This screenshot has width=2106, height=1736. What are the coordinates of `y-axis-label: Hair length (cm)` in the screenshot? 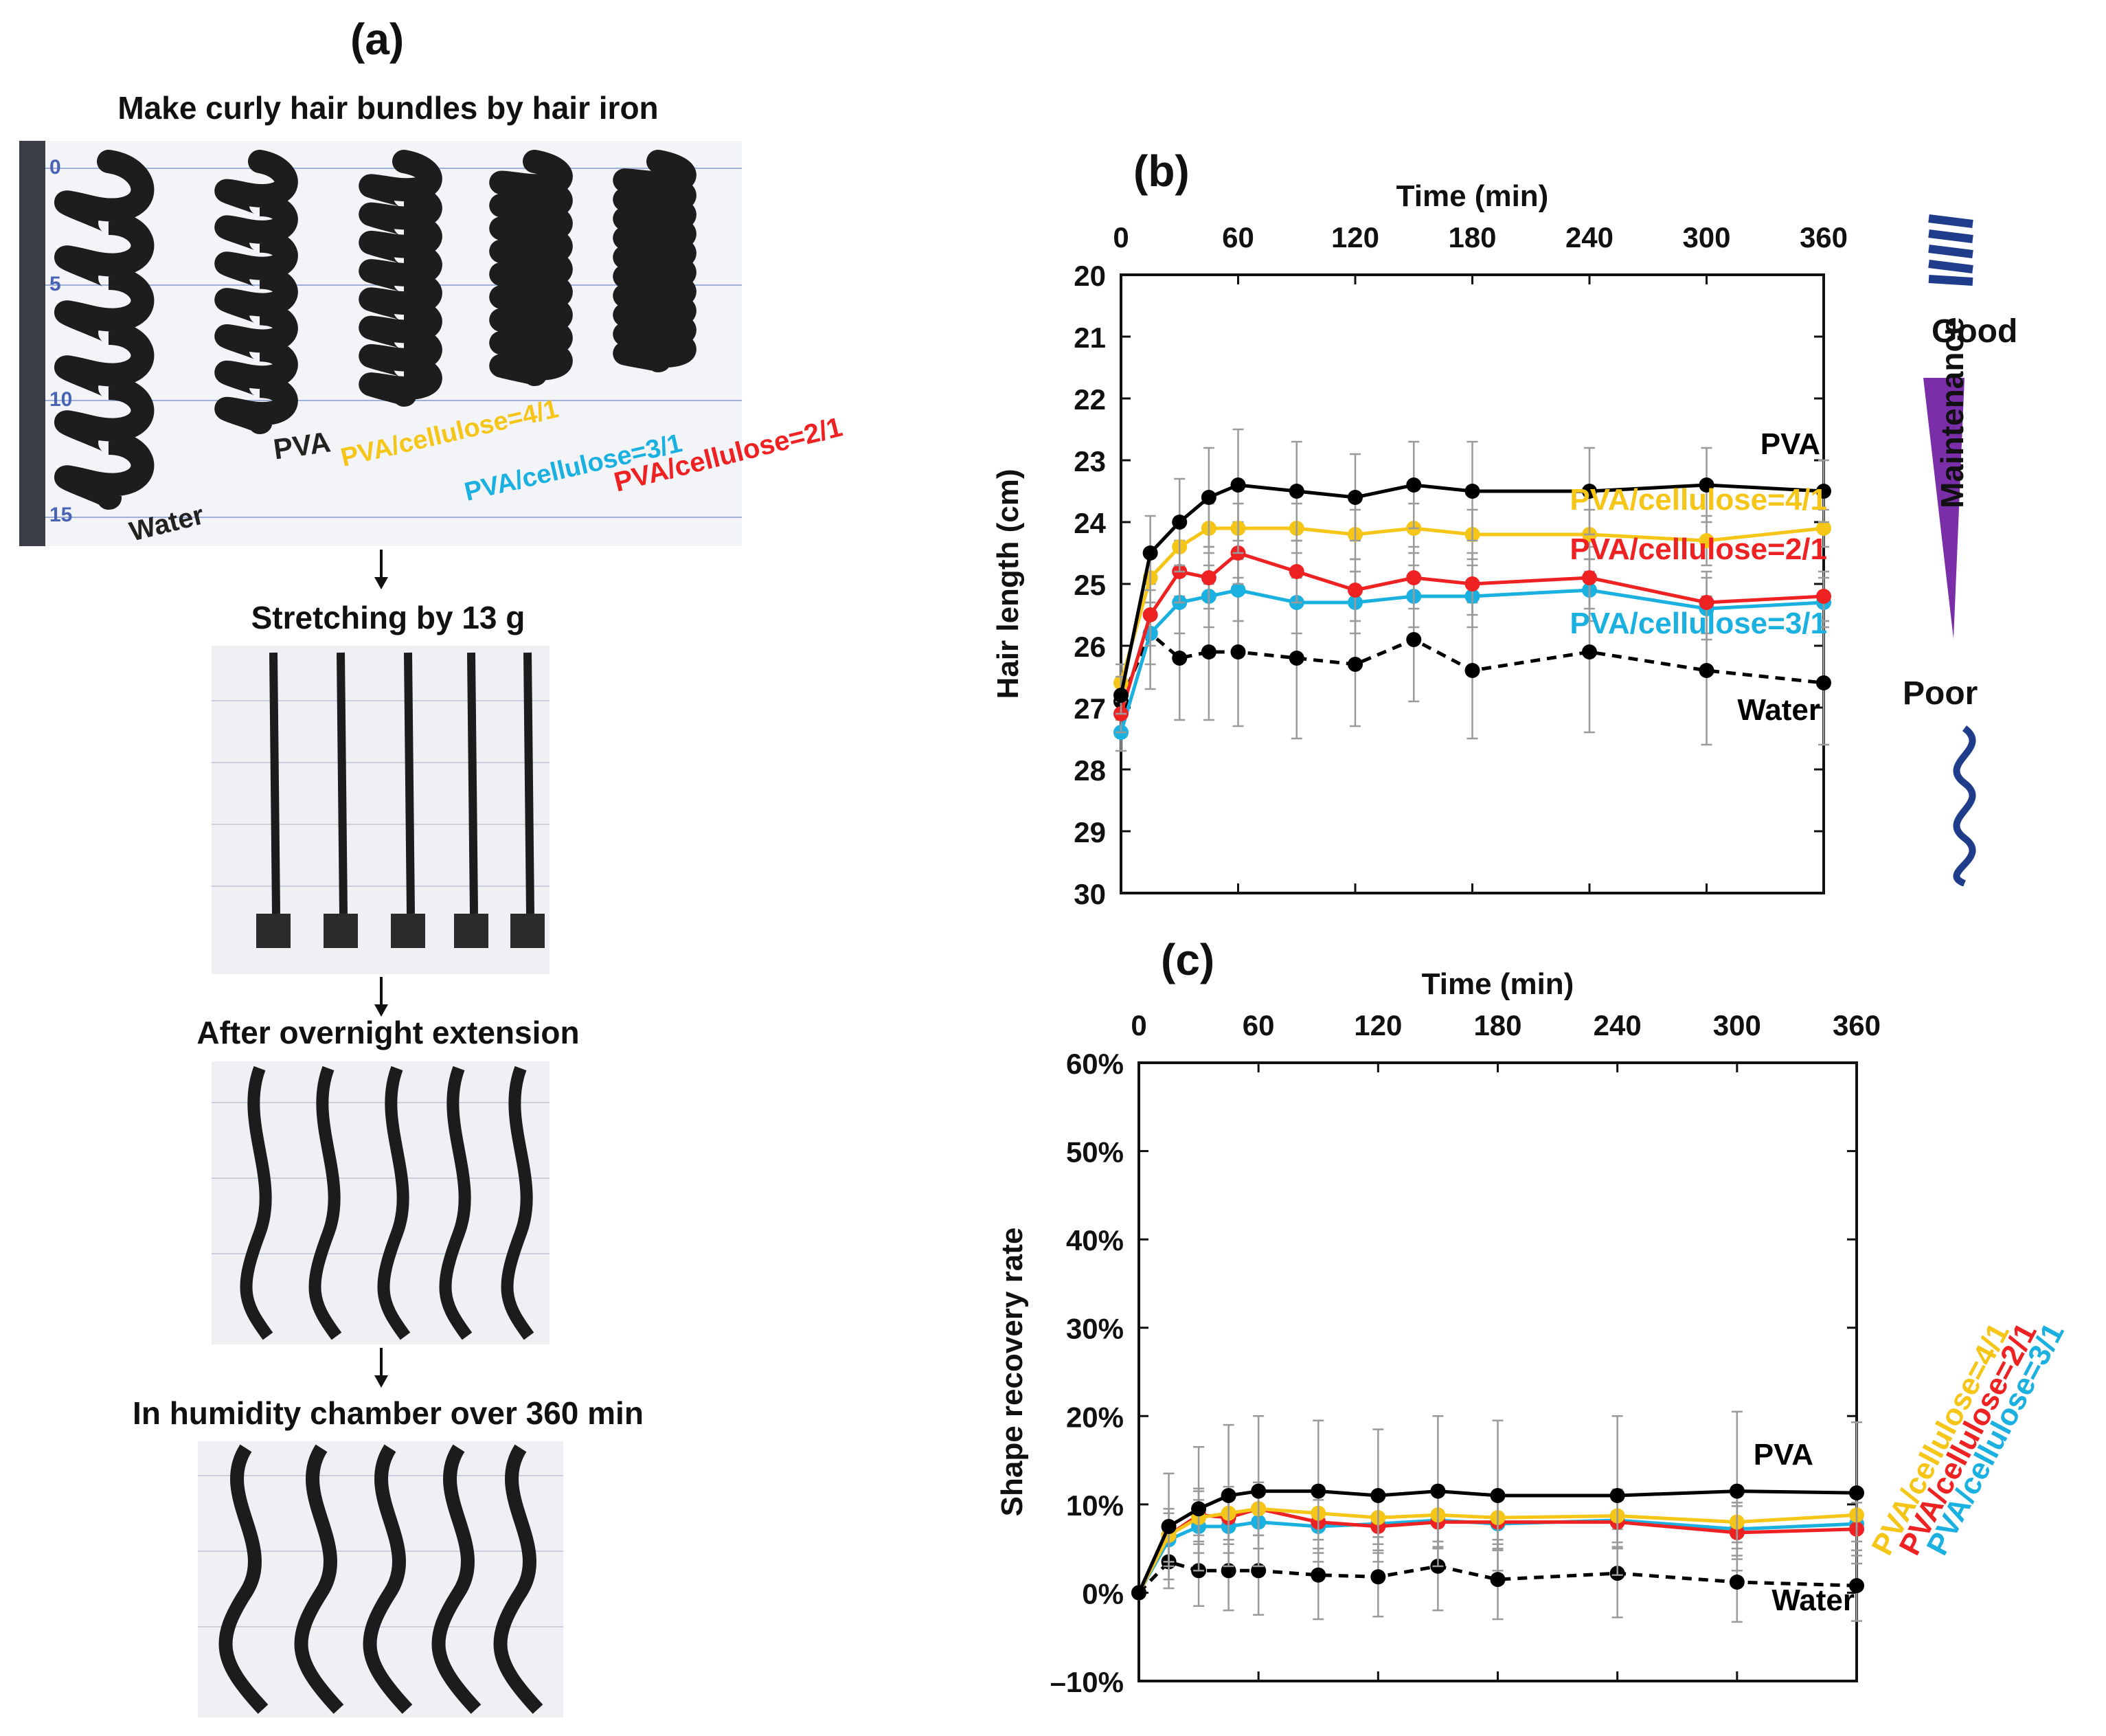 It's located at (1008, 584).